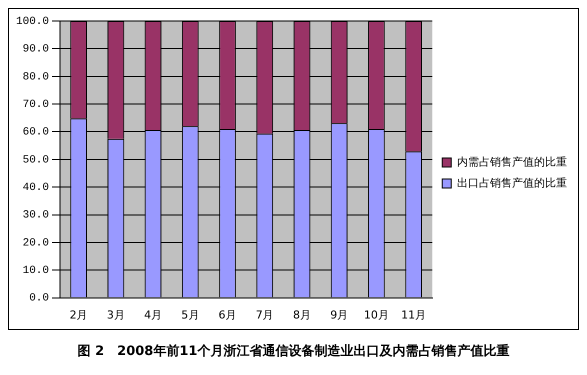  Describe the element at coordinates (36, 160) in the screenshot. I see `y-tick-label: 50.0` at that location.